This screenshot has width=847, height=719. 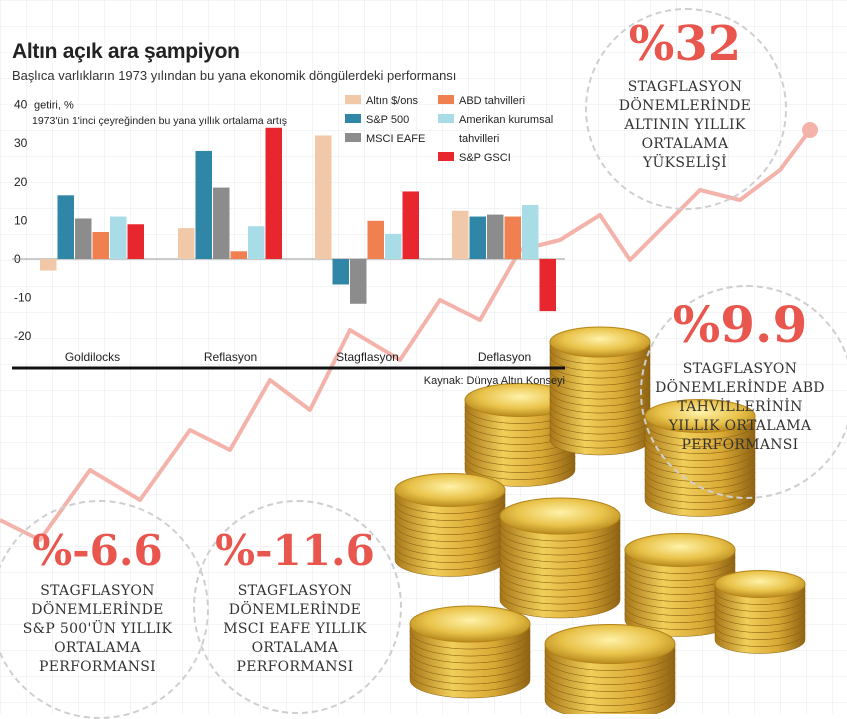 What do you see at coordinates (494, 381) in the screenshot?
I see `chart-source: Kaynak: Dünya Altın Konseyi` at bounding box center [494, 381].